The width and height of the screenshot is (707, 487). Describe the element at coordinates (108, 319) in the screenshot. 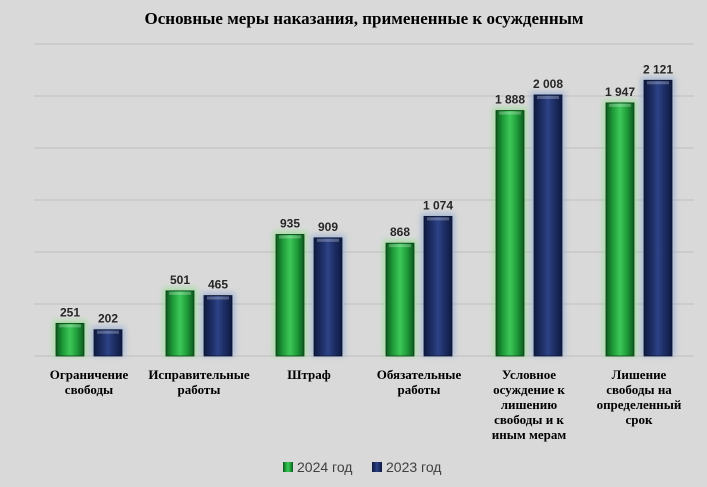

I see `value-label: 202` at that location.